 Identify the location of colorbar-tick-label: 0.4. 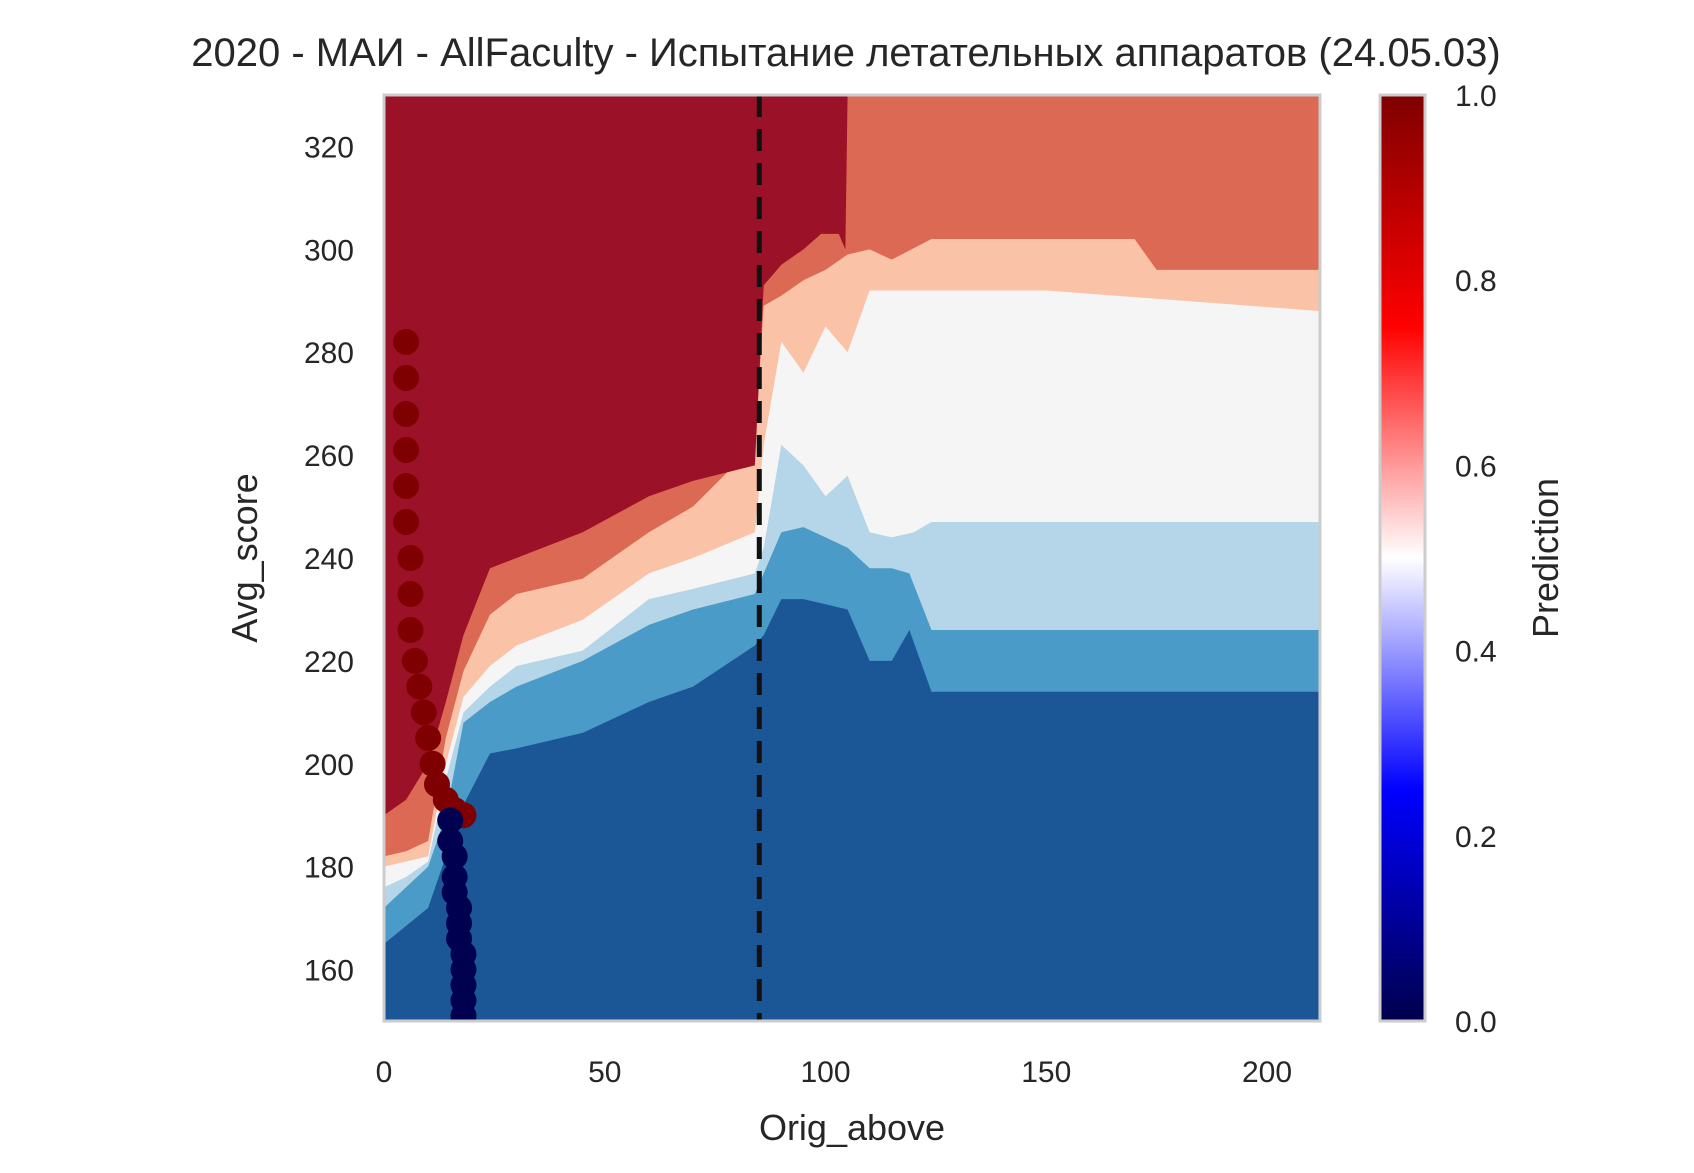
(1476, 652).